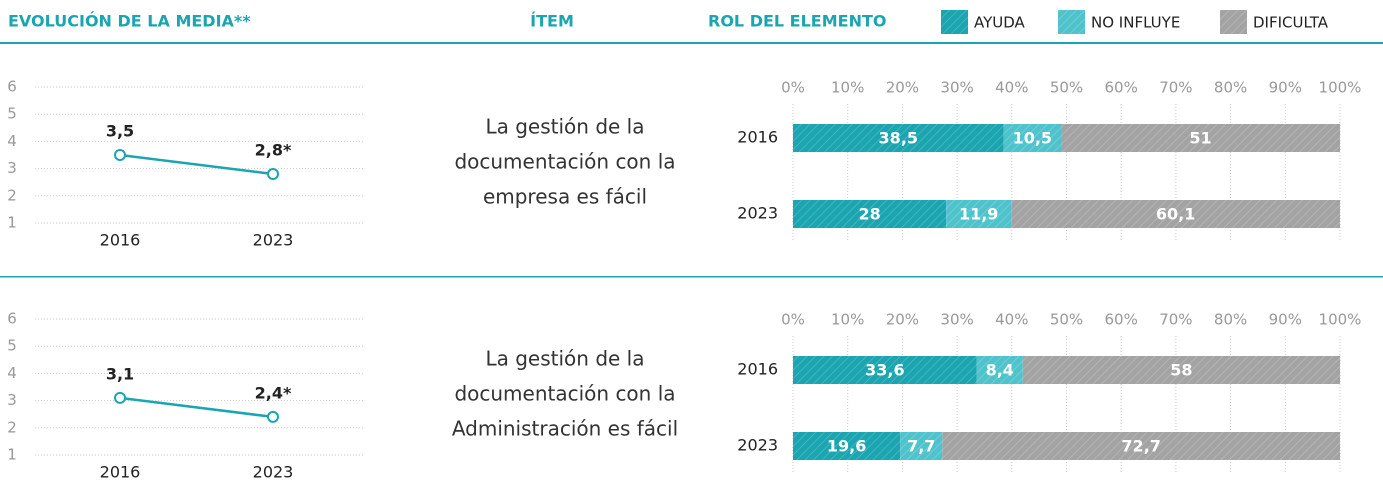  Describe the element at coordinates (565, 197) in the screenshot. I see `item-text: empresa es fácil` at that location.